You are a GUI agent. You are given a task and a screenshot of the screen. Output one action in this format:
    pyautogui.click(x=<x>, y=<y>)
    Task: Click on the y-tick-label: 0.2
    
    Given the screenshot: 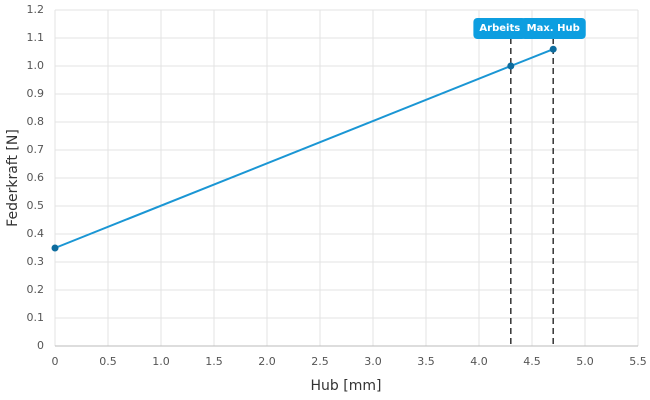 What is the action you would take?
    pyautogui.click(x=36, y=289)
    